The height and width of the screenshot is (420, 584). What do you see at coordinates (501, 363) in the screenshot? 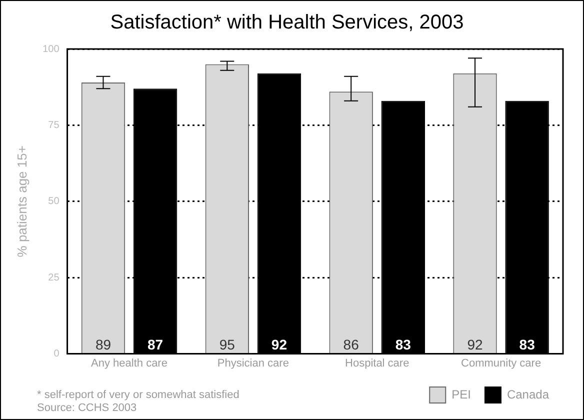
I see `x-tick-label: Community care` at bounding box center [501, 363].